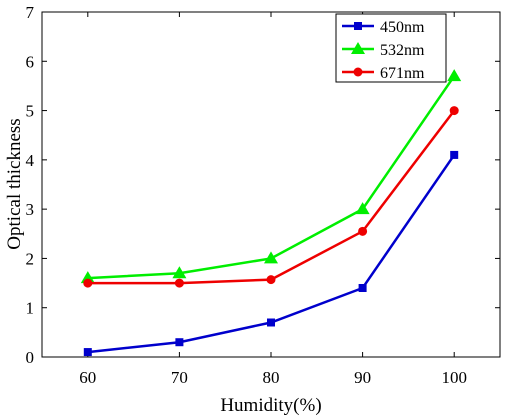 The width and height of the screenshot is (512, 418). What do you see at coordinates (30, 160) in the screenshot?
I see `y-tick-label: 4` at bounding box center [30, 160].